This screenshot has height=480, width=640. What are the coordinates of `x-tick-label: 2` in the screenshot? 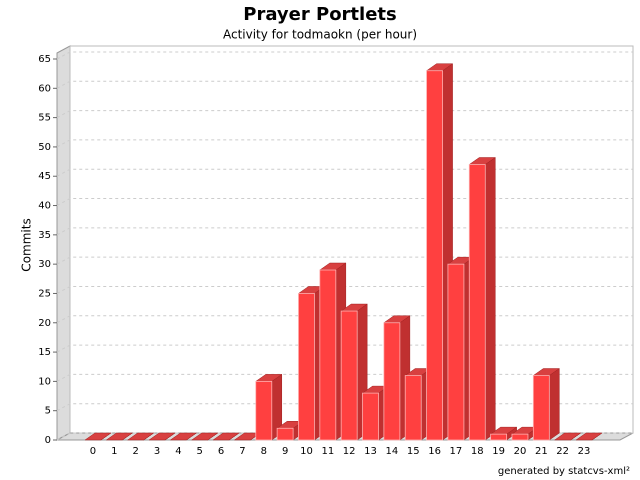 It's located at (135, 451).